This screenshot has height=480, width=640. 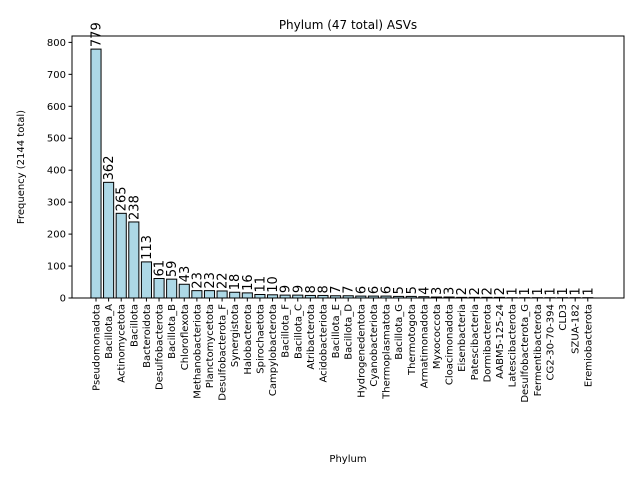 I want to click on x-tick-label: CG2-30-70-394, so click(x=550, y=342).